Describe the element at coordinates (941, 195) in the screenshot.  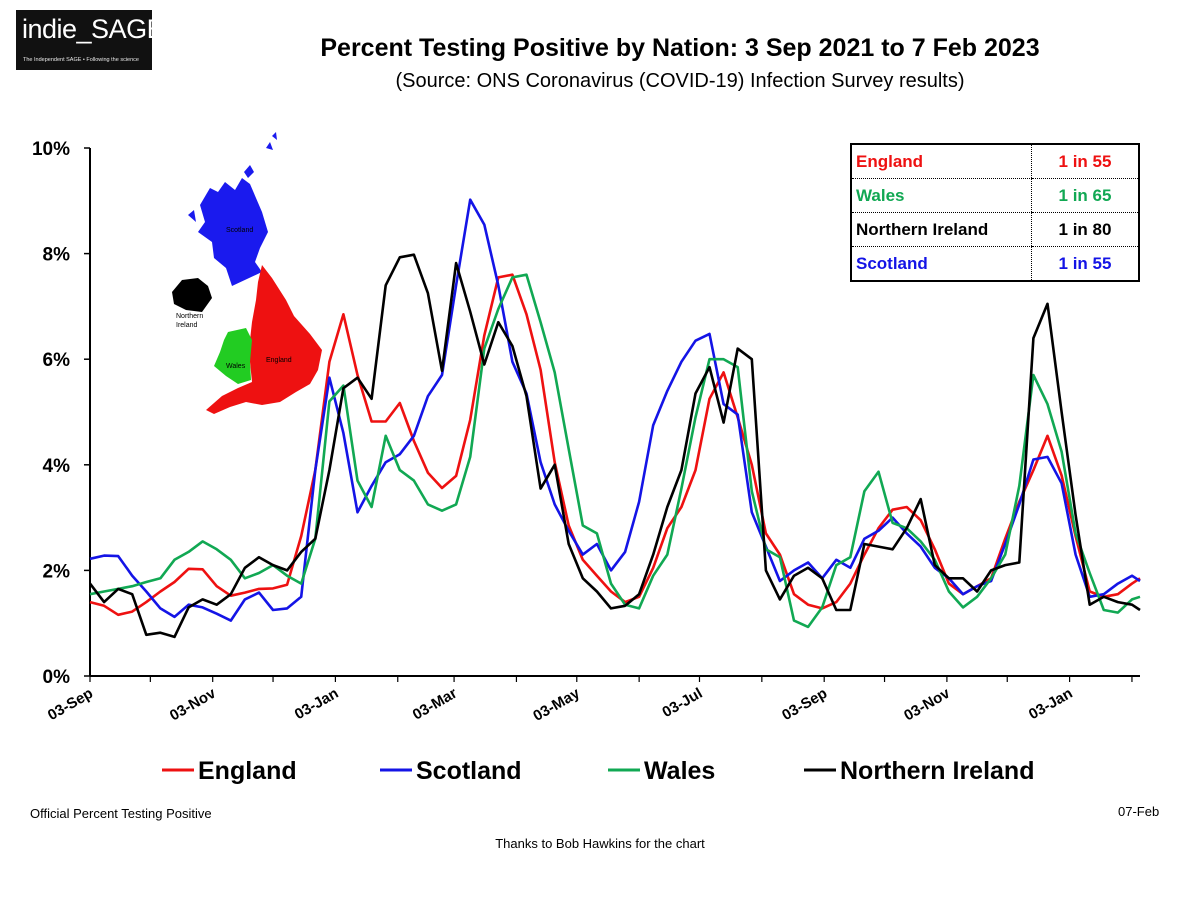
I see `odds-nation: Wales` at that location.